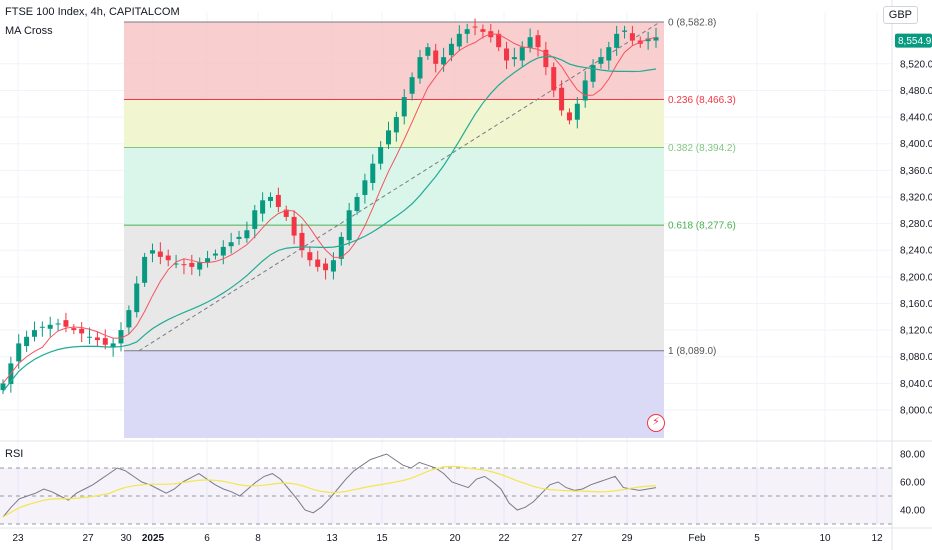 This screenshot has height=550, width=932. I want to click on time-label-7: 15, so click(382, 538).